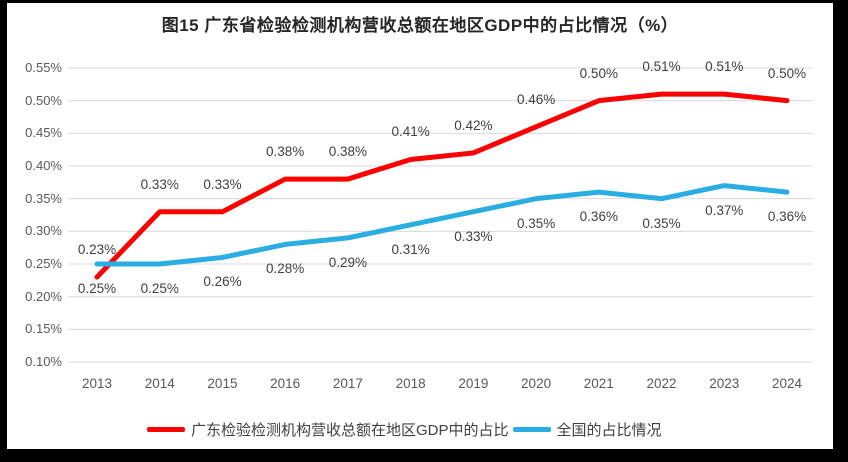  What do you see at coordinates (609, 430) in the screenshot?
I see `legend-label-national: 全国的占比情况` at bounding box center [609, 430].